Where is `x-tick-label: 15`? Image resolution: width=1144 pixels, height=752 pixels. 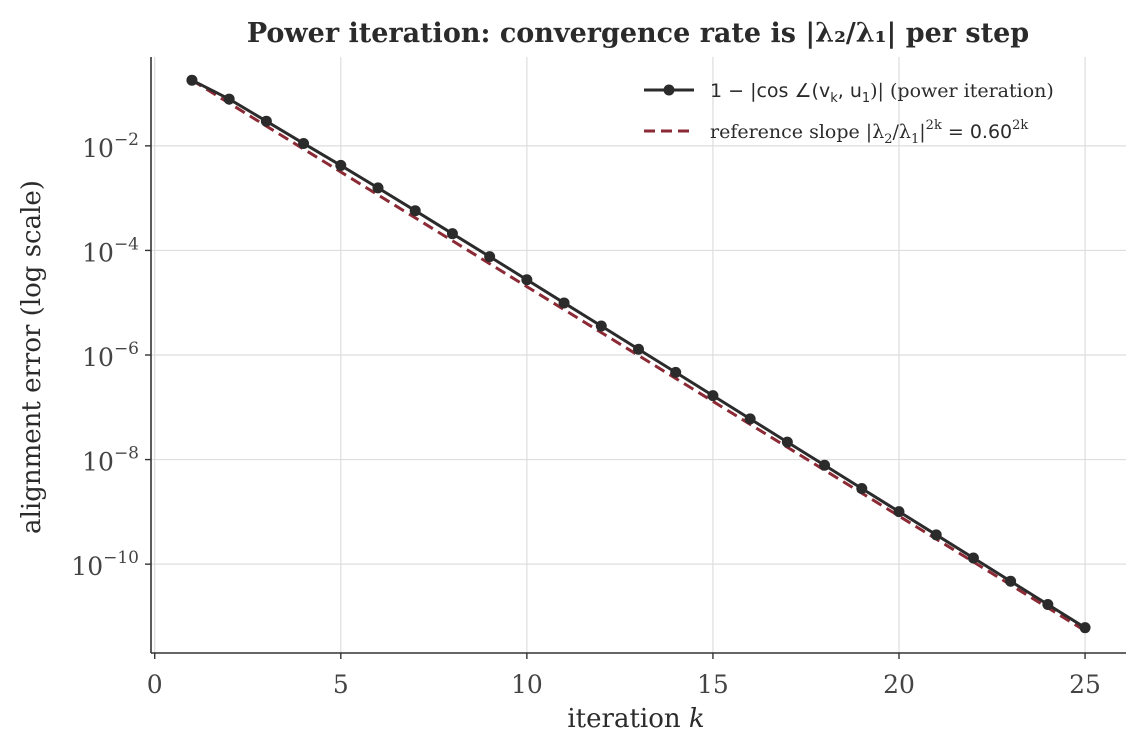 x-tick-label: 15 is located at coordinates (713, 684).